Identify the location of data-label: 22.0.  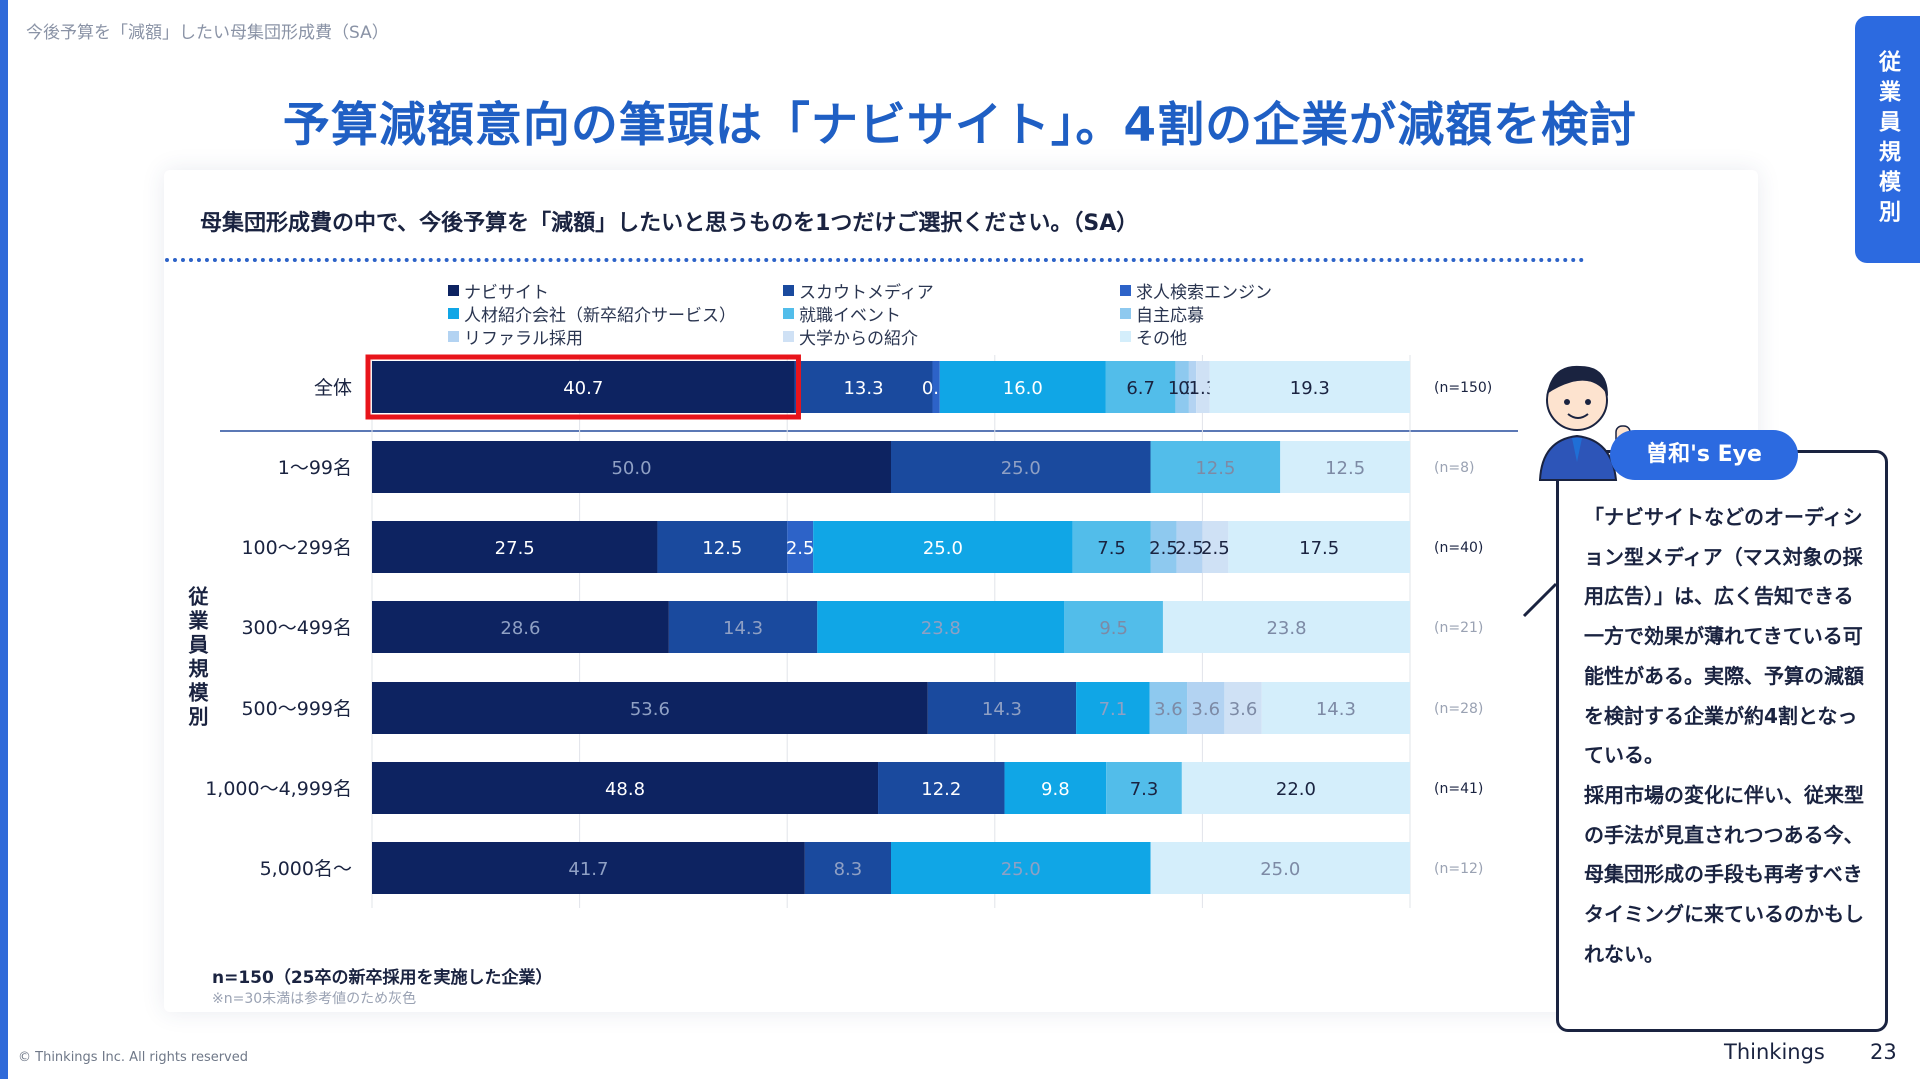
(1296, 789).